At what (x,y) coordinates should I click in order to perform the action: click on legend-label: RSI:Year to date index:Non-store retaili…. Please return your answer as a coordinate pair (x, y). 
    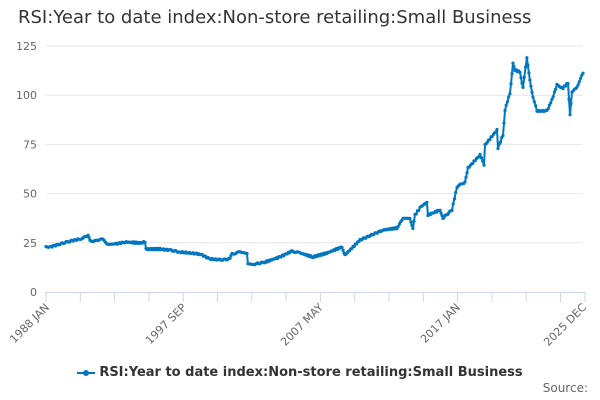
    Looking at the image, I should click on (311, 372).